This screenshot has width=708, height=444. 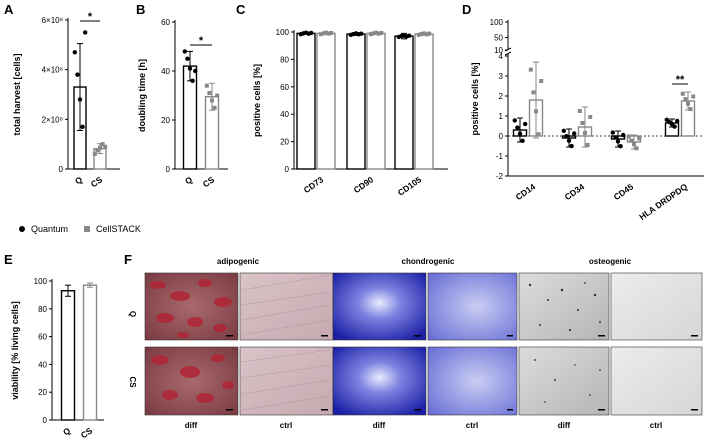 What do you see at coordinates (326, 101) in the screenshot?
I see `chart-c-cd73-cs-bar` at bounding box center [326, 101].